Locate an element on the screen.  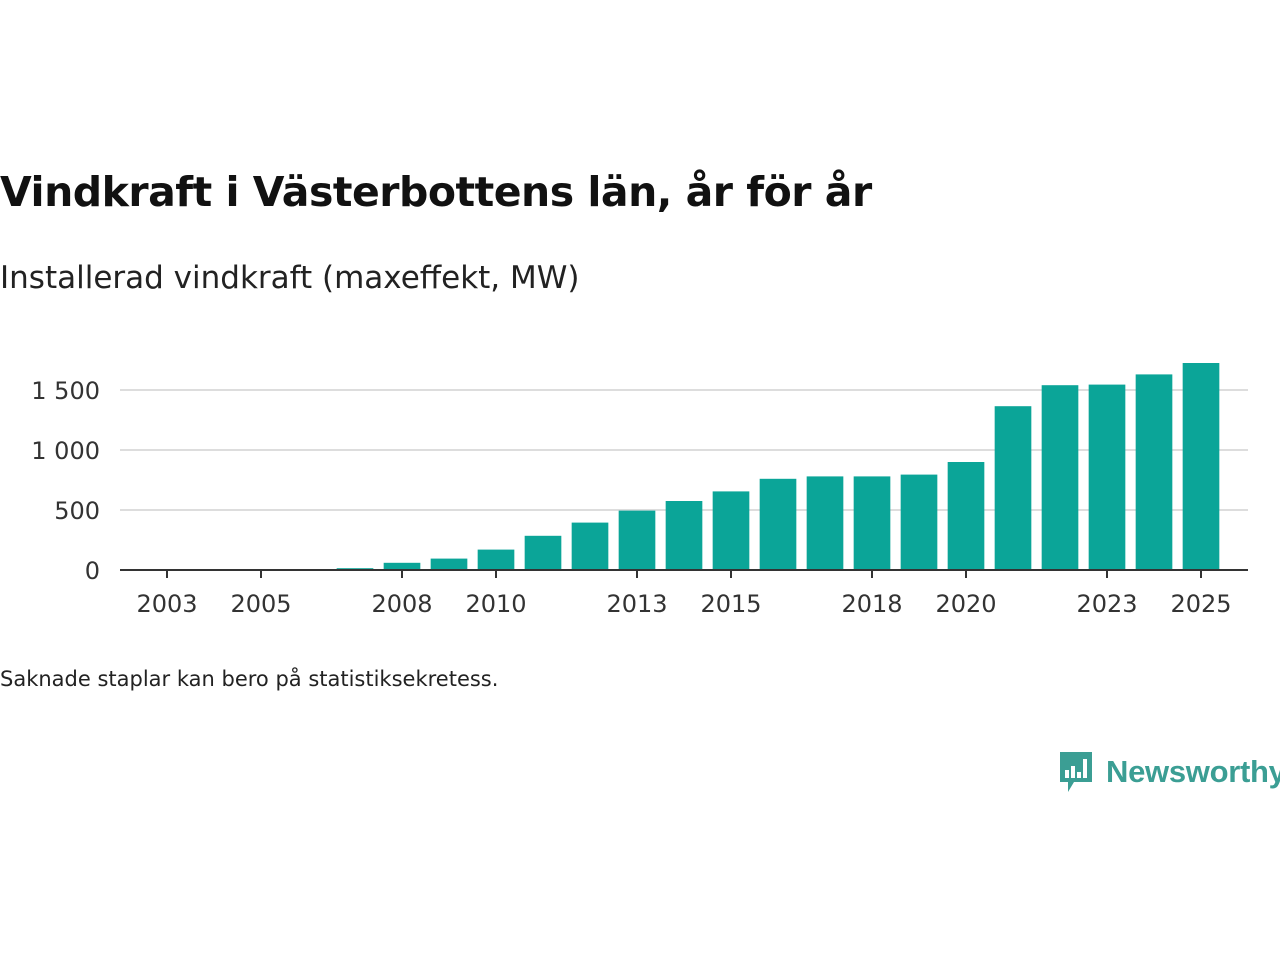
bar-2020: 2020: 900 is located at coordinates (966, 516).